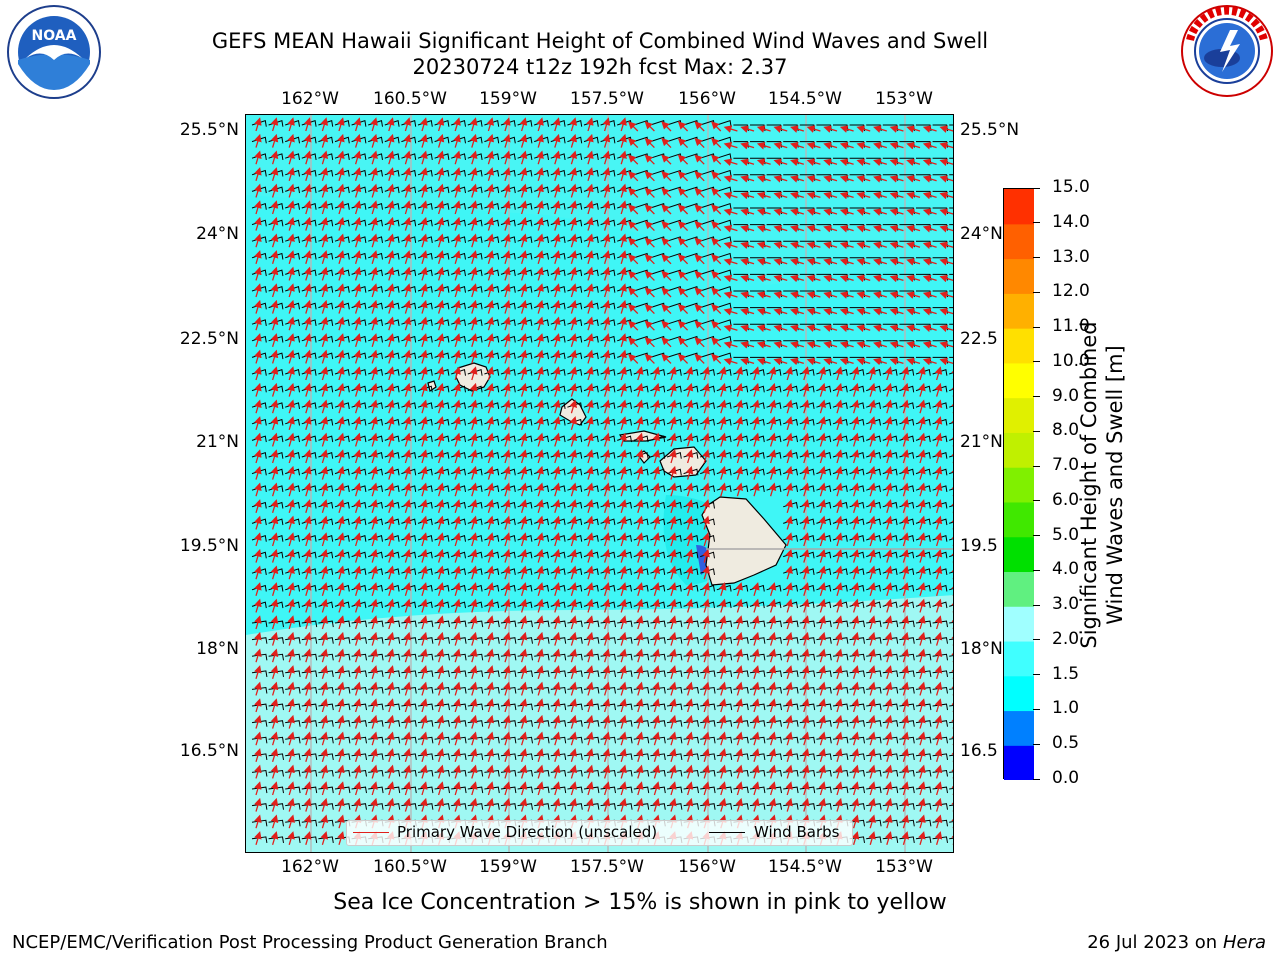 The width and height of the screenshot is (1280, 960). Describe the element at coordinates (1089, 485) in the screenshot. I see `colorbar-label-line1: Significant Height of Combined` at that location.